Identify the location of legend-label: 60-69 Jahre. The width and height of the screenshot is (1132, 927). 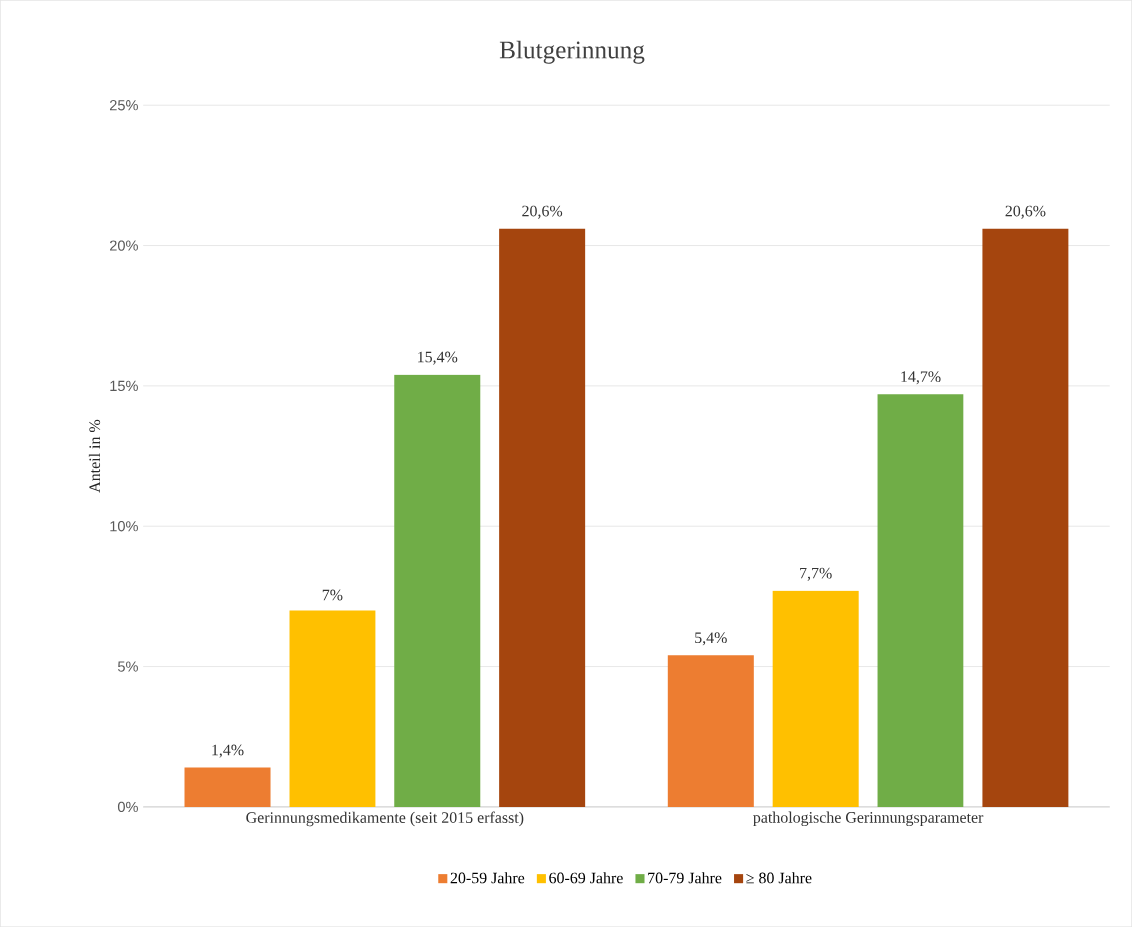
(586, 878).